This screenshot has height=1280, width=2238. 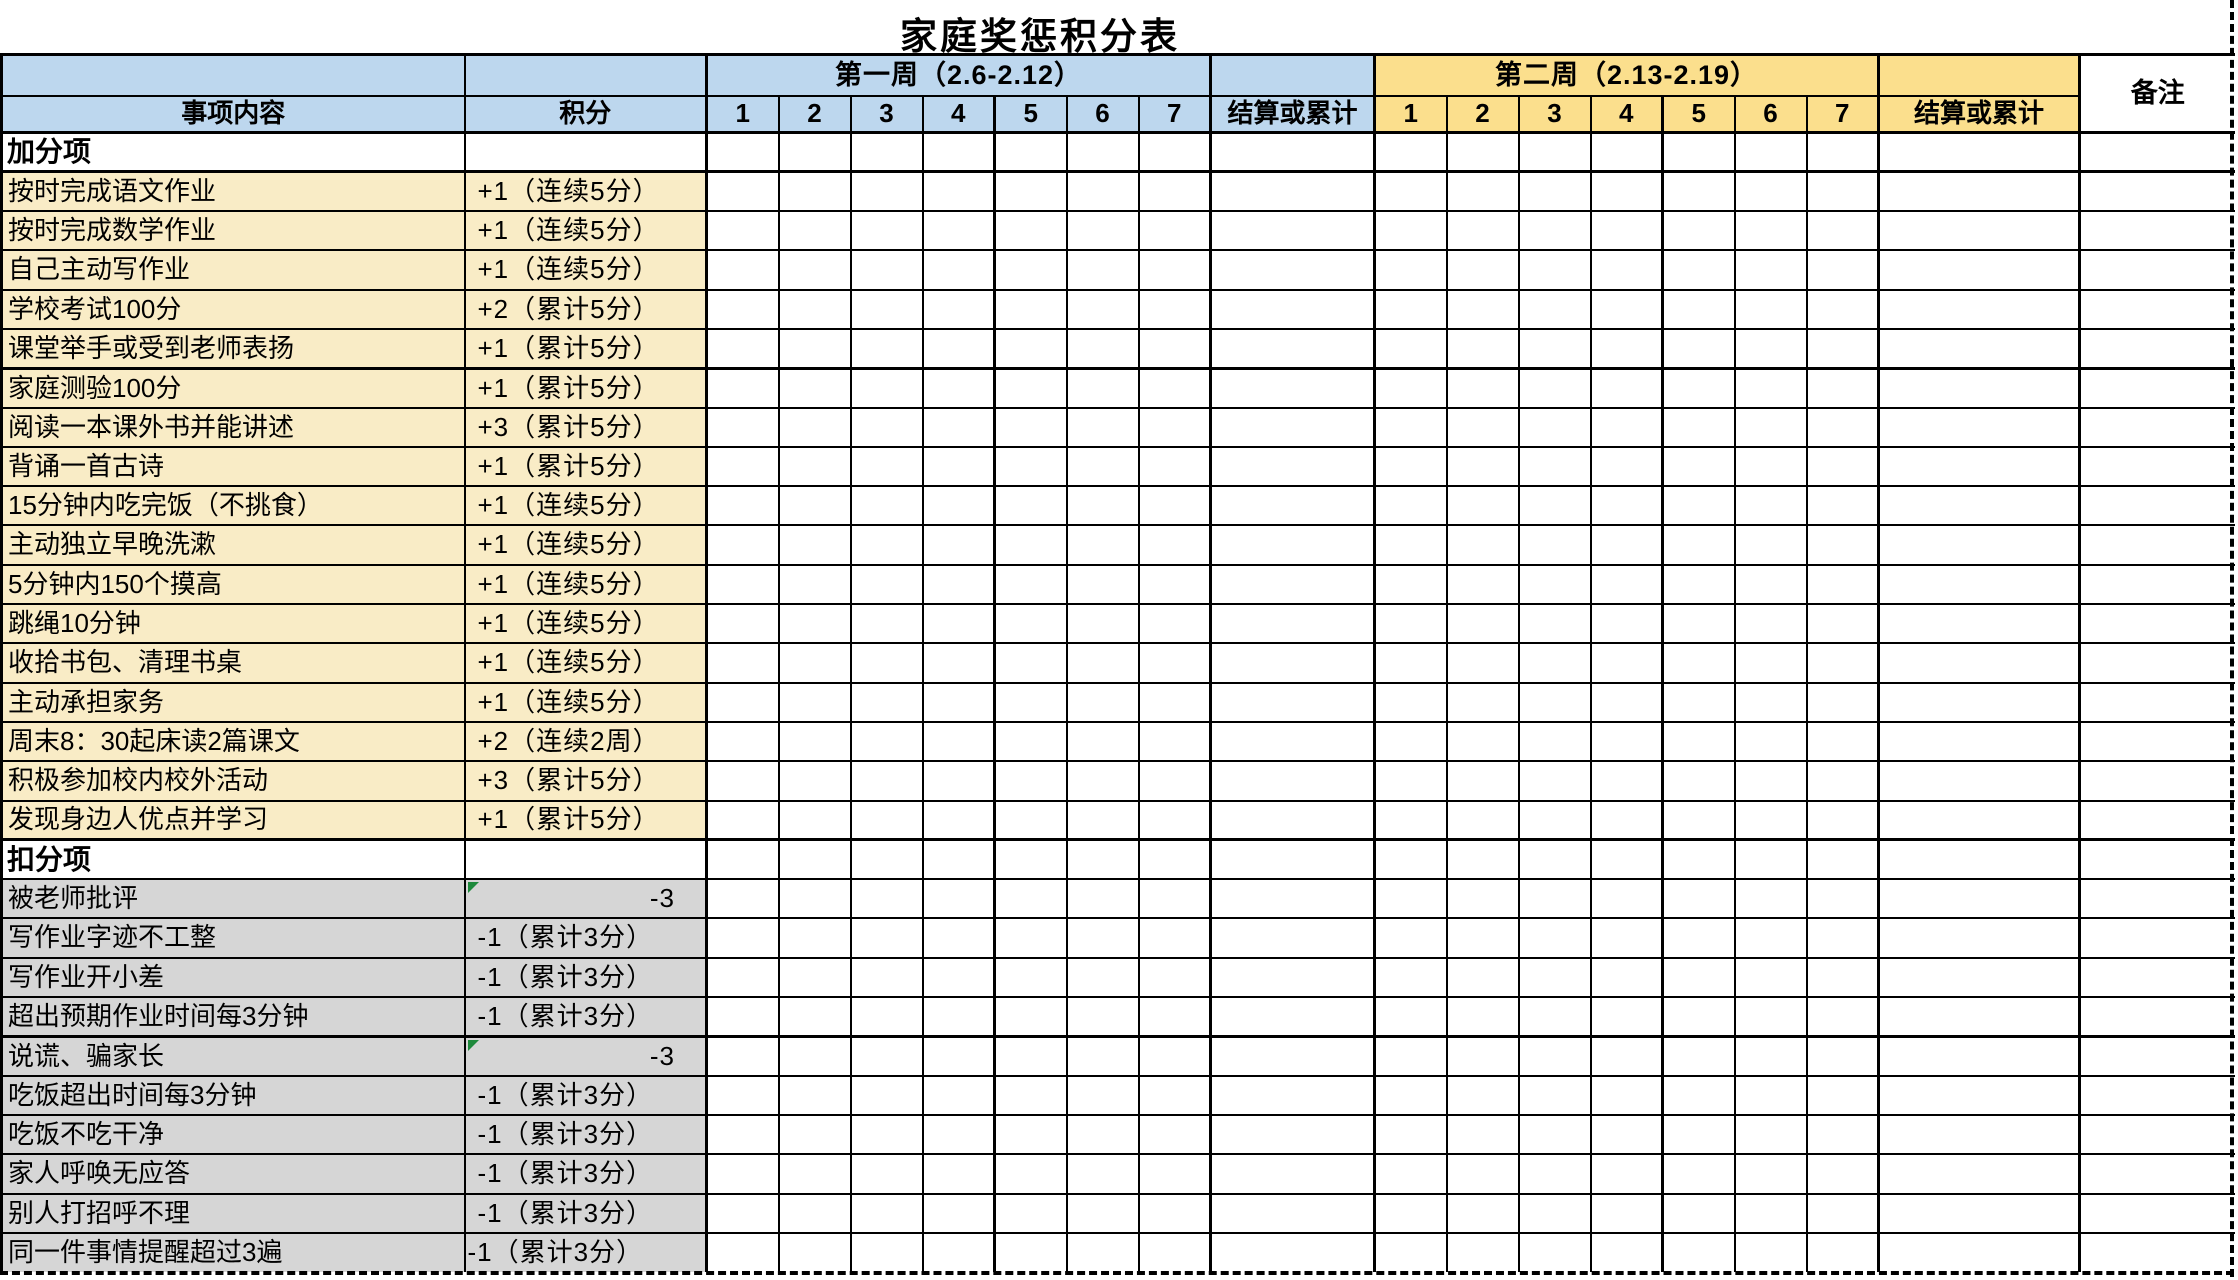 I want to click on item-cell: 别人打招呼不理, so click(x=233, y=1213).